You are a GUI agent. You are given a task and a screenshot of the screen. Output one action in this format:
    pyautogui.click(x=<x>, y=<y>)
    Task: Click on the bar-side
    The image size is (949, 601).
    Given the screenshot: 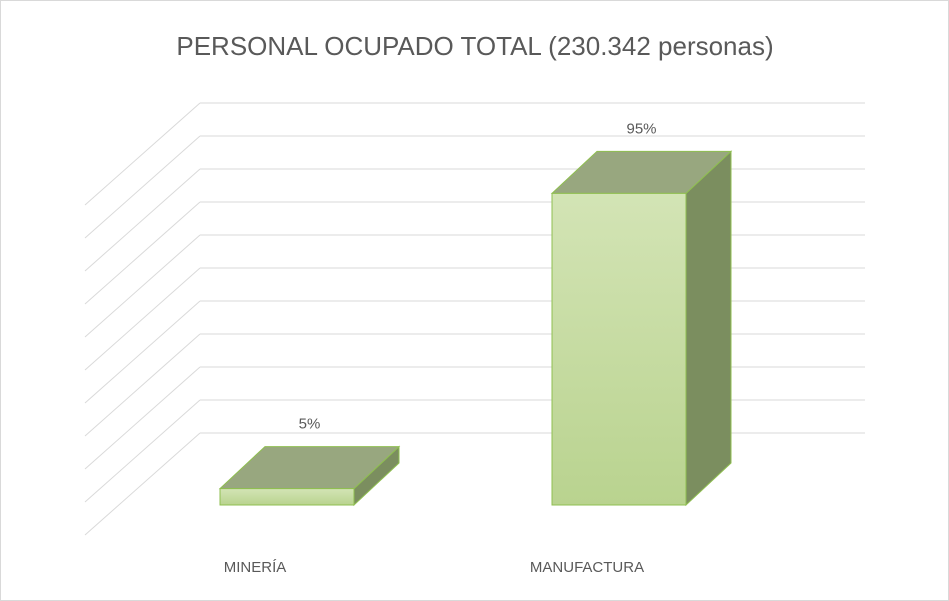 What is the action you would take?
    pyautogui.click(x=708, y=328)
    